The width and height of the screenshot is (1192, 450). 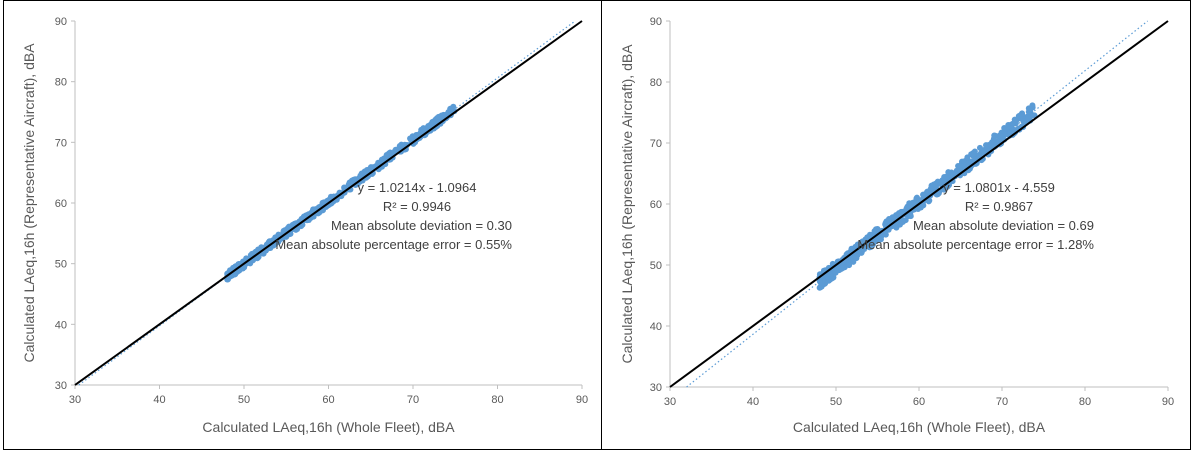 I want to click on annotation-line: Mean absolute deviation = 0.30, so click(x=421, y=225).